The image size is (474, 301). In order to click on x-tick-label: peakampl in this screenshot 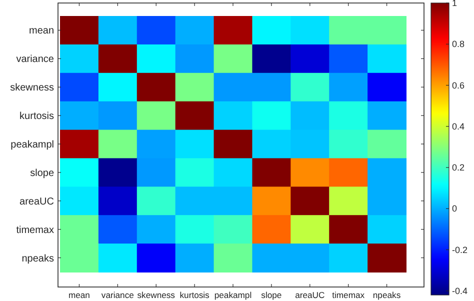, I will do `click(233, 295)`.